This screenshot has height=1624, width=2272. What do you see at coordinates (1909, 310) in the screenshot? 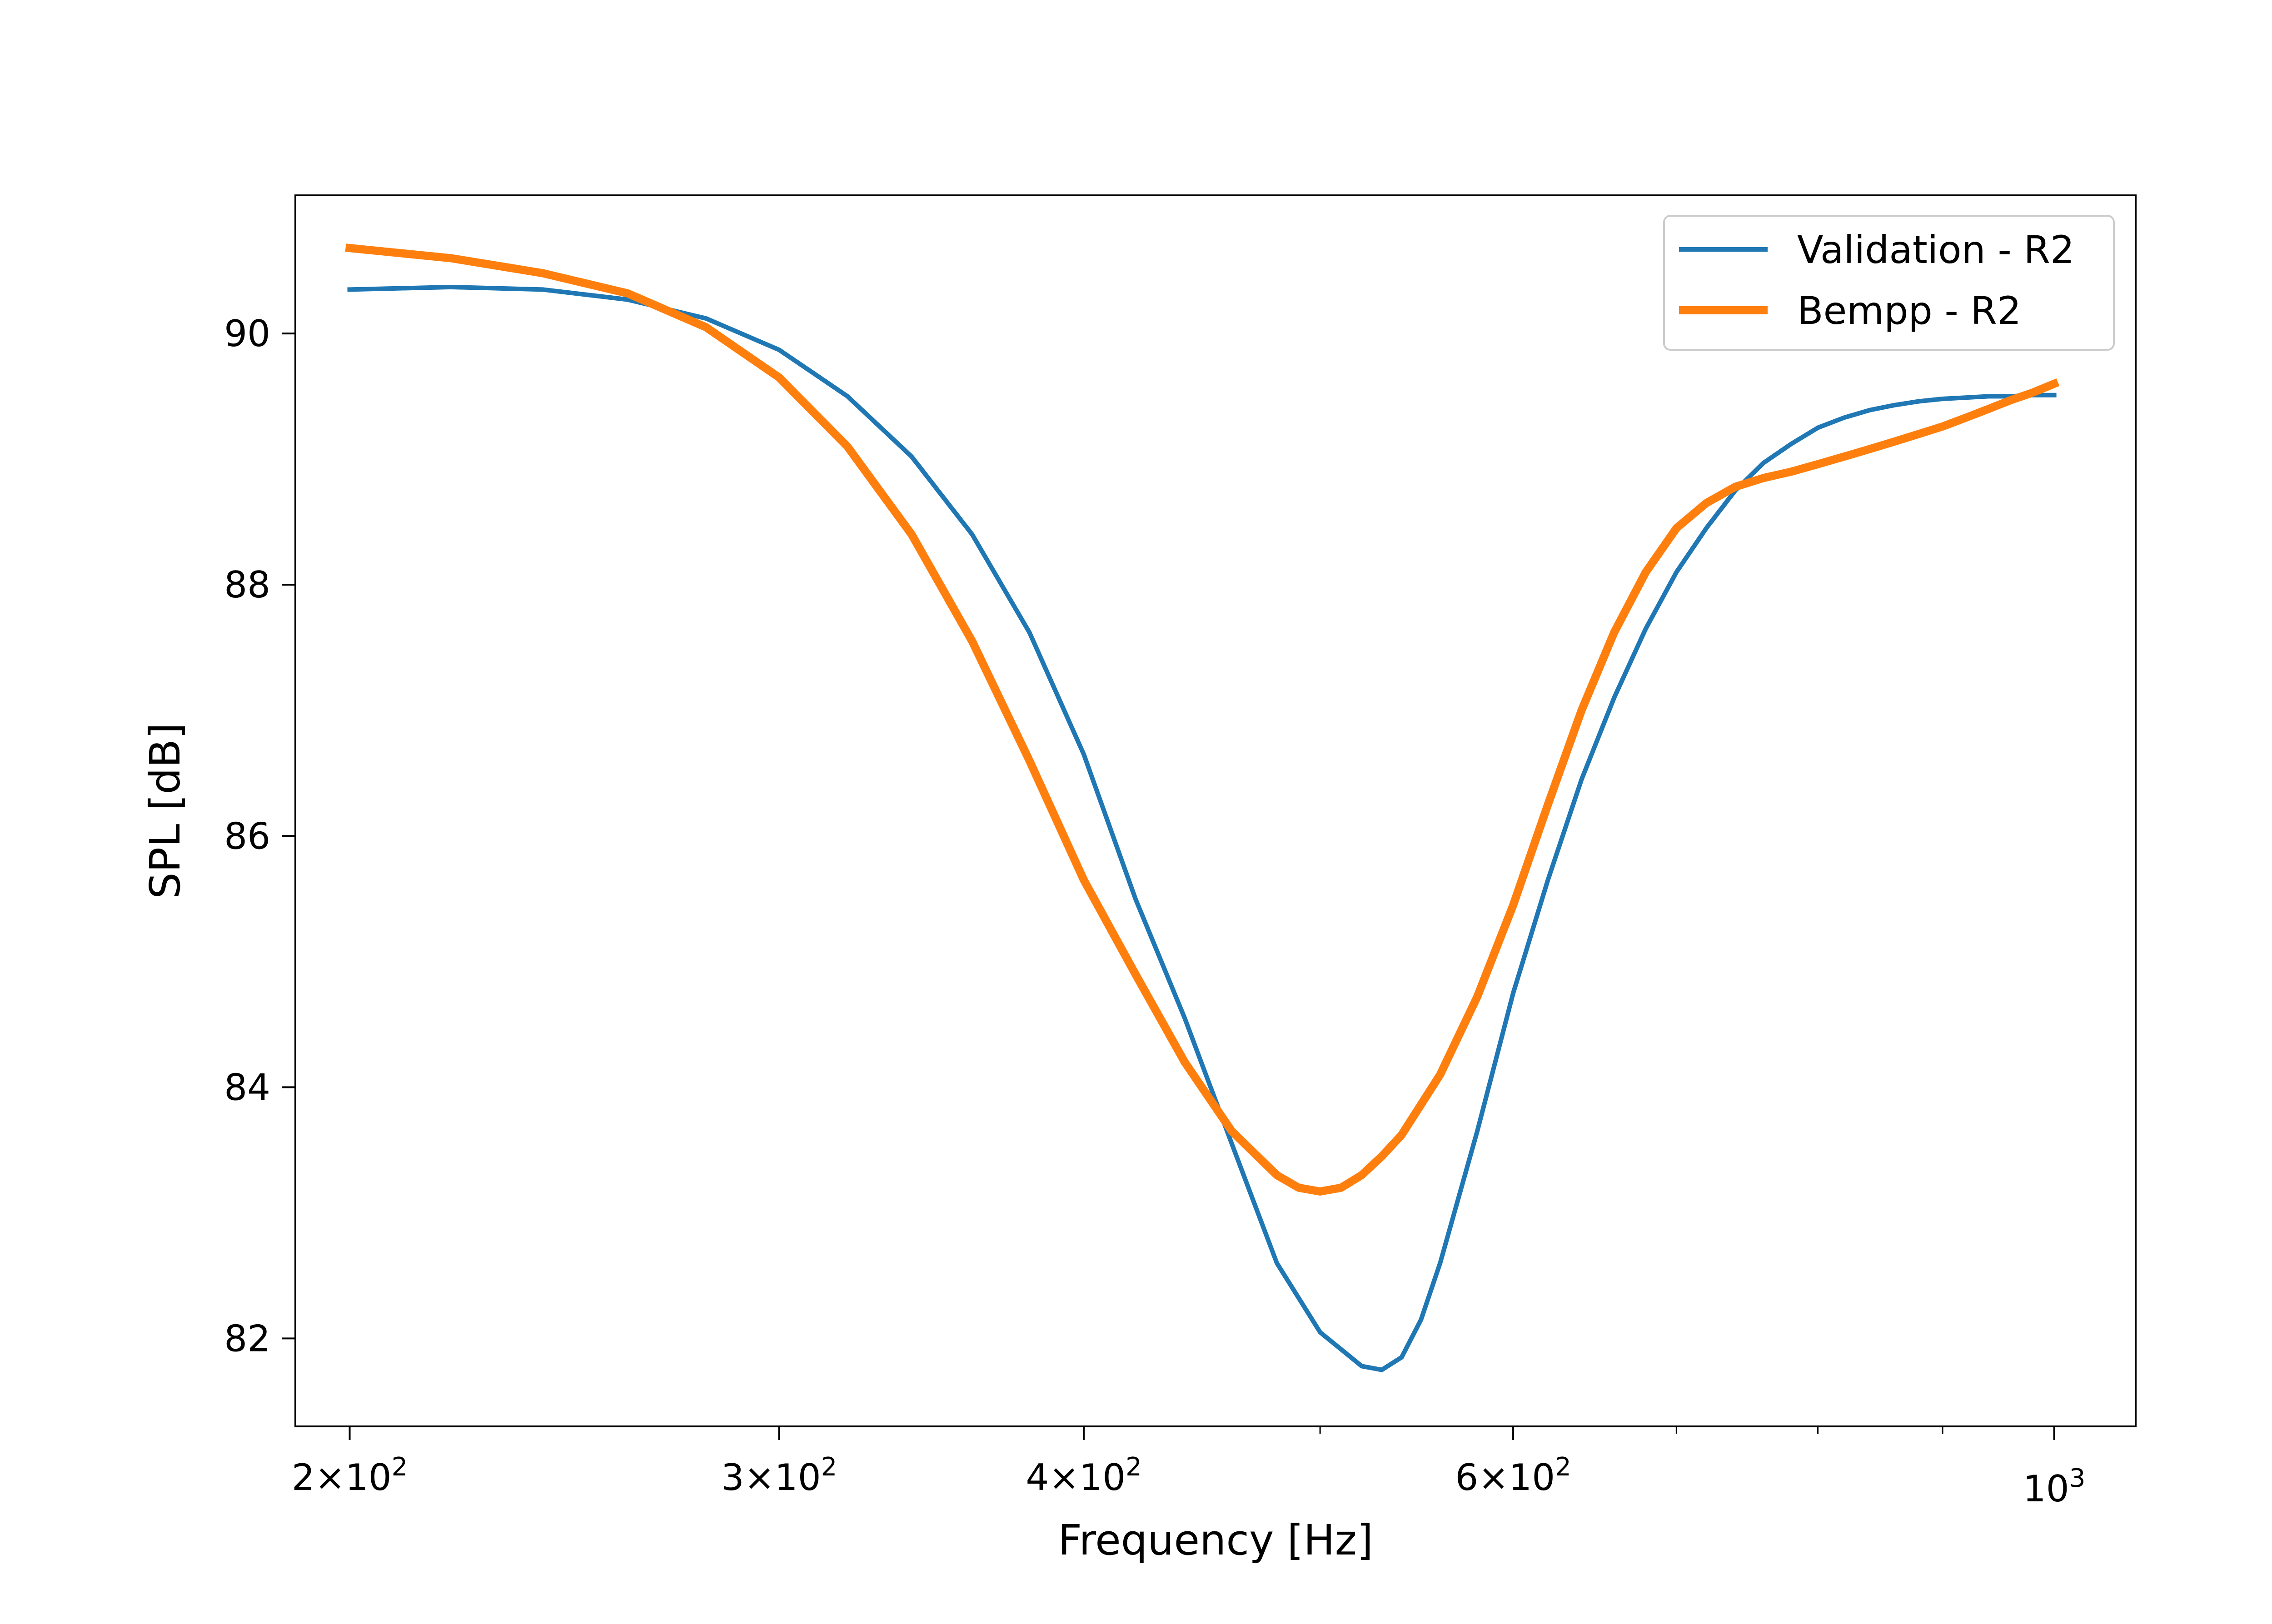
I see `legend-label-bempp: Bempp - R2` at bounding box center [1909, 310].